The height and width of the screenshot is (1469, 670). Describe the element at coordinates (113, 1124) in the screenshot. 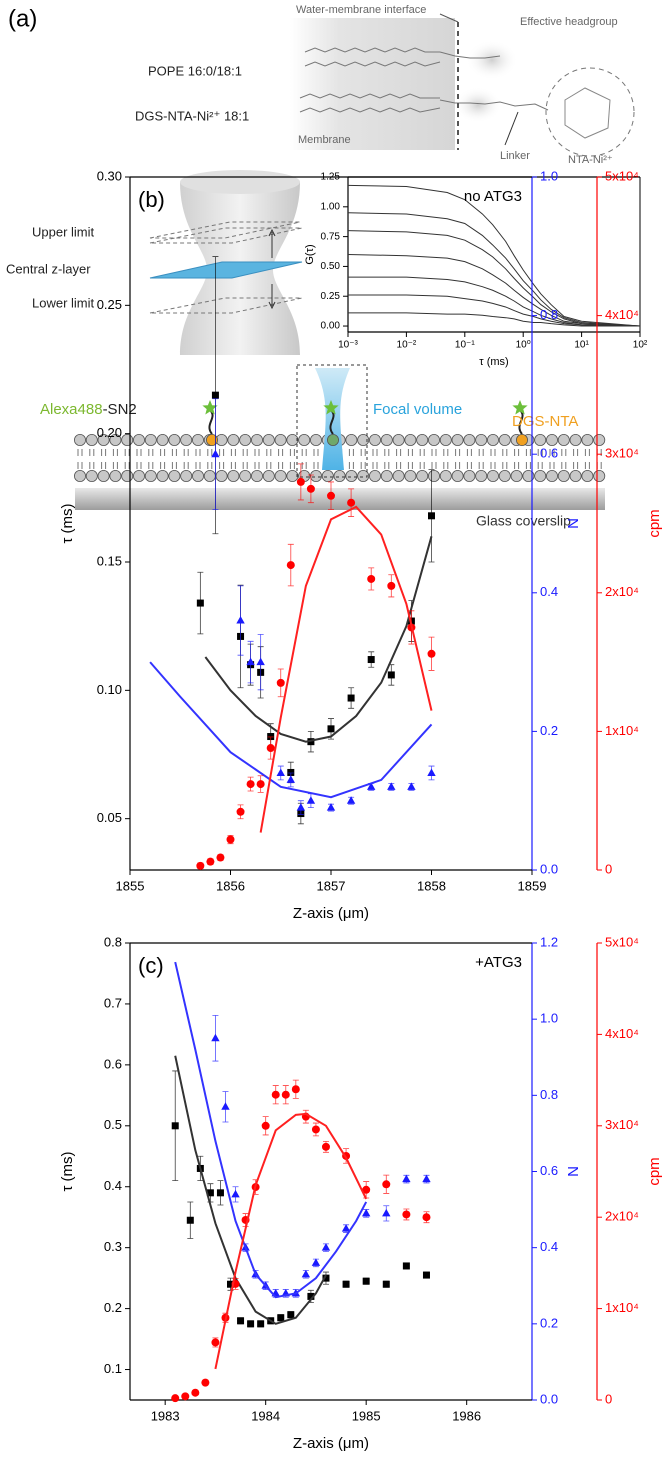

I see `y-tick-label: 0.5` at that location.